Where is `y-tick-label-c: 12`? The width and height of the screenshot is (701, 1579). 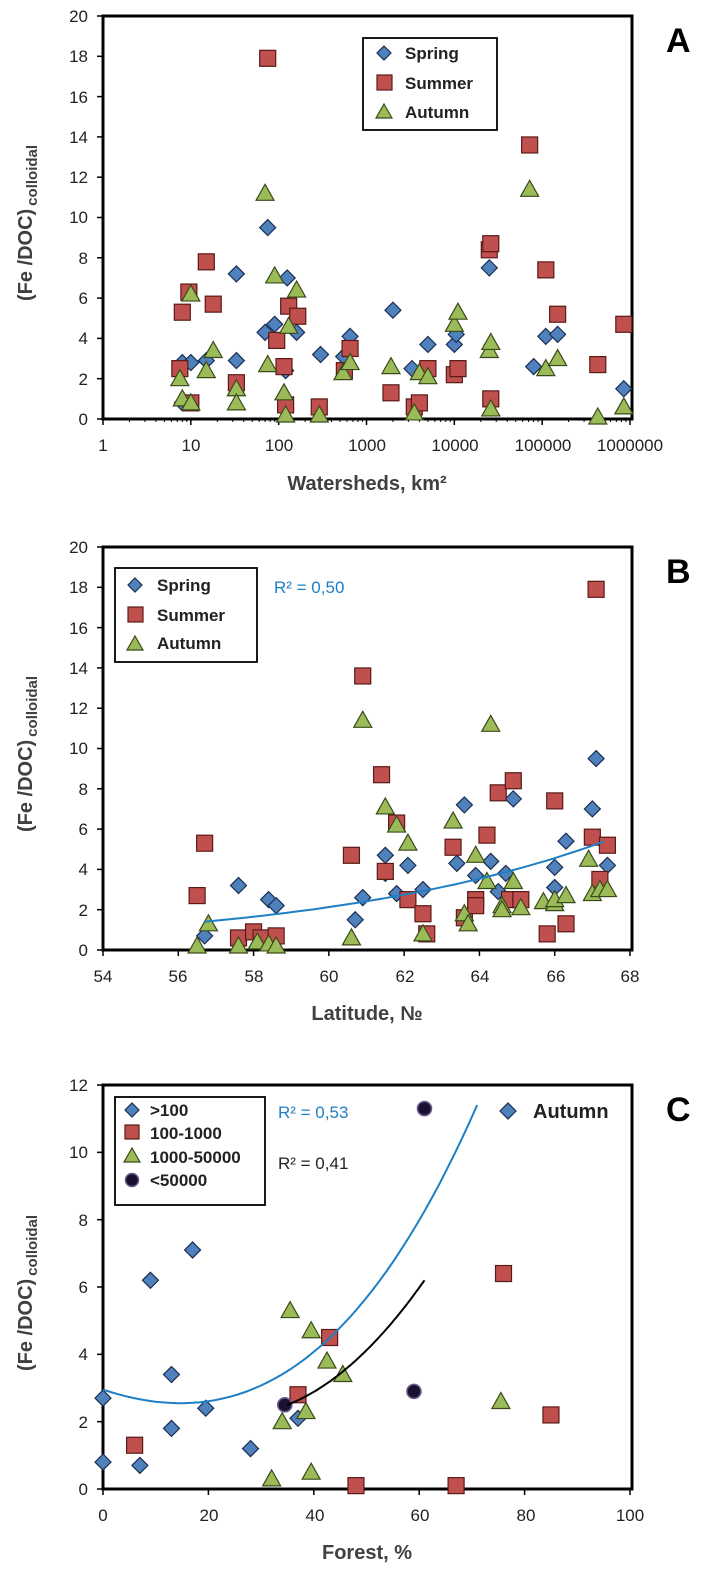
y-tick-label-c: 12 is located at coordinates (78, 1085).